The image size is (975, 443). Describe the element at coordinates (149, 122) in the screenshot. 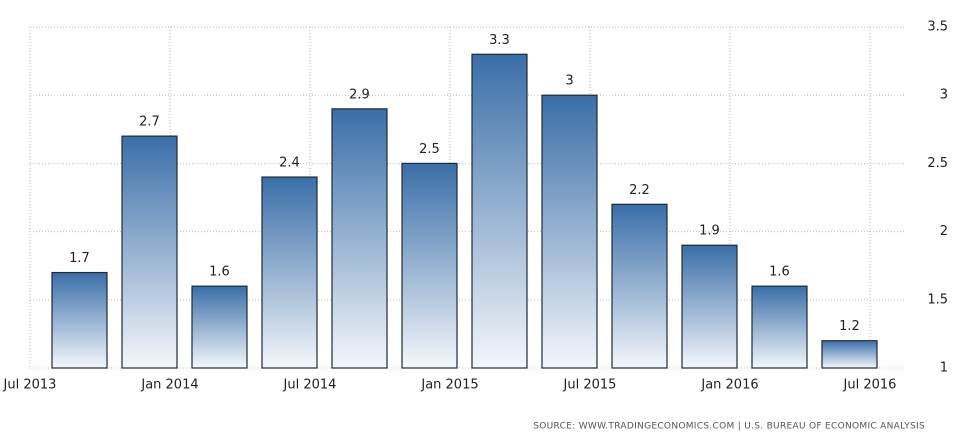

I see `value-label: 2.7` at that location.